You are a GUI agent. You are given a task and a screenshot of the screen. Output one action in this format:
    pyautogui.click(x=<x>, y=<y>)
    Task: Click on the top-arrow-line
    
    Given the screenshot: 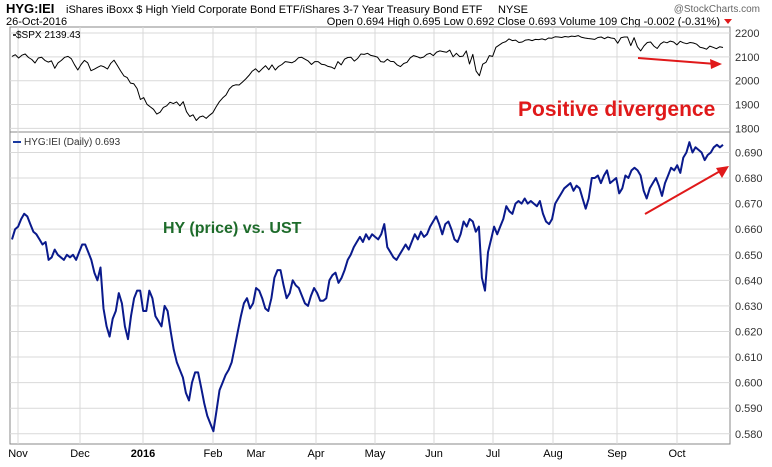 What is the action you would take?
    pyautogui.click(x=677, y=61)
    